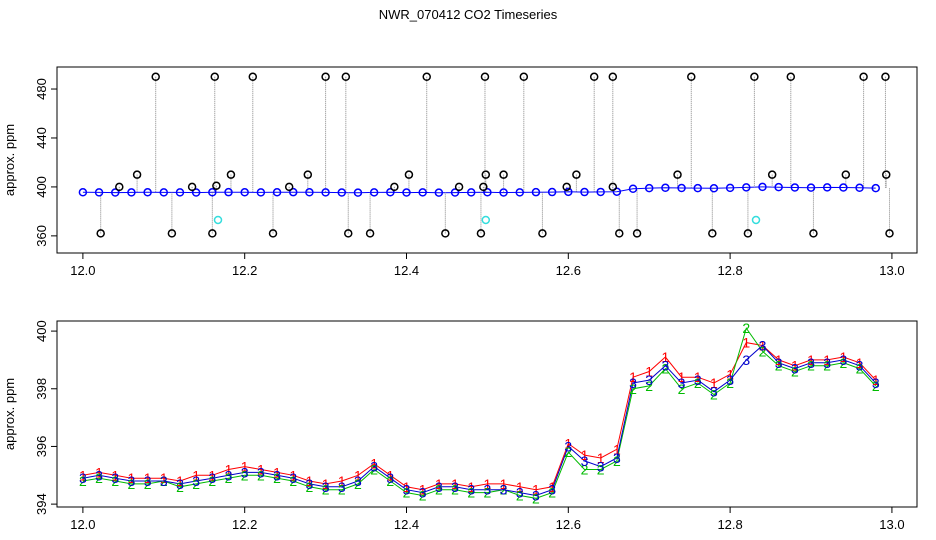 The image size is (936, 540). Describe the element at coordinates (41, 89) in the screenshot. I see `y-tick-label: 480` at that location.